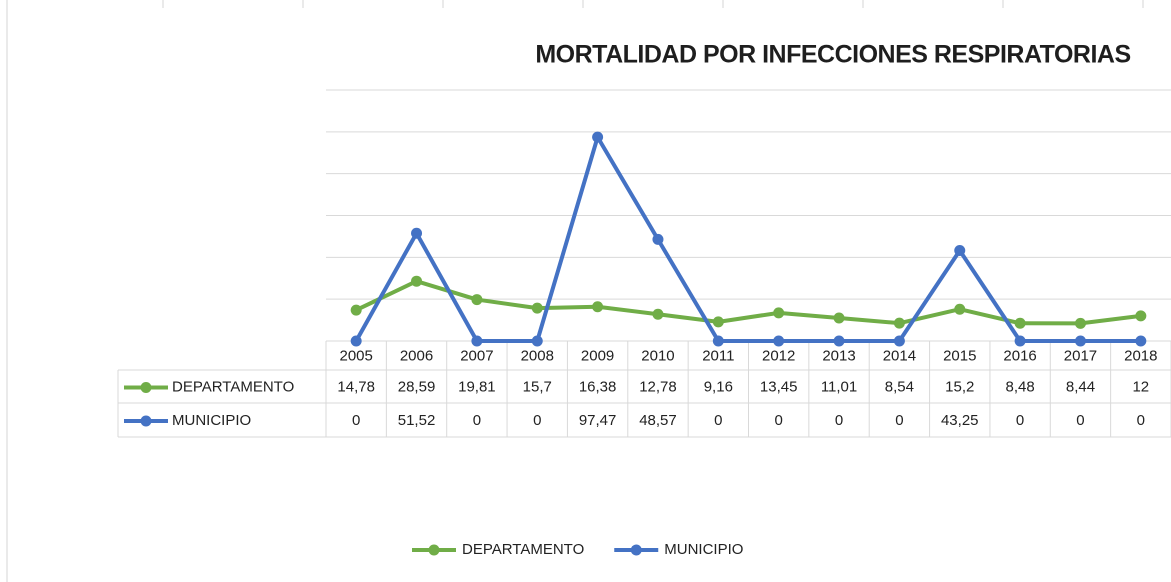 This screenshot has height=582, width=1171. What do you see at coordinates (1080, 355) in the screenshot?
I see `category-label: 2017` at bounding box center [1080, 355].